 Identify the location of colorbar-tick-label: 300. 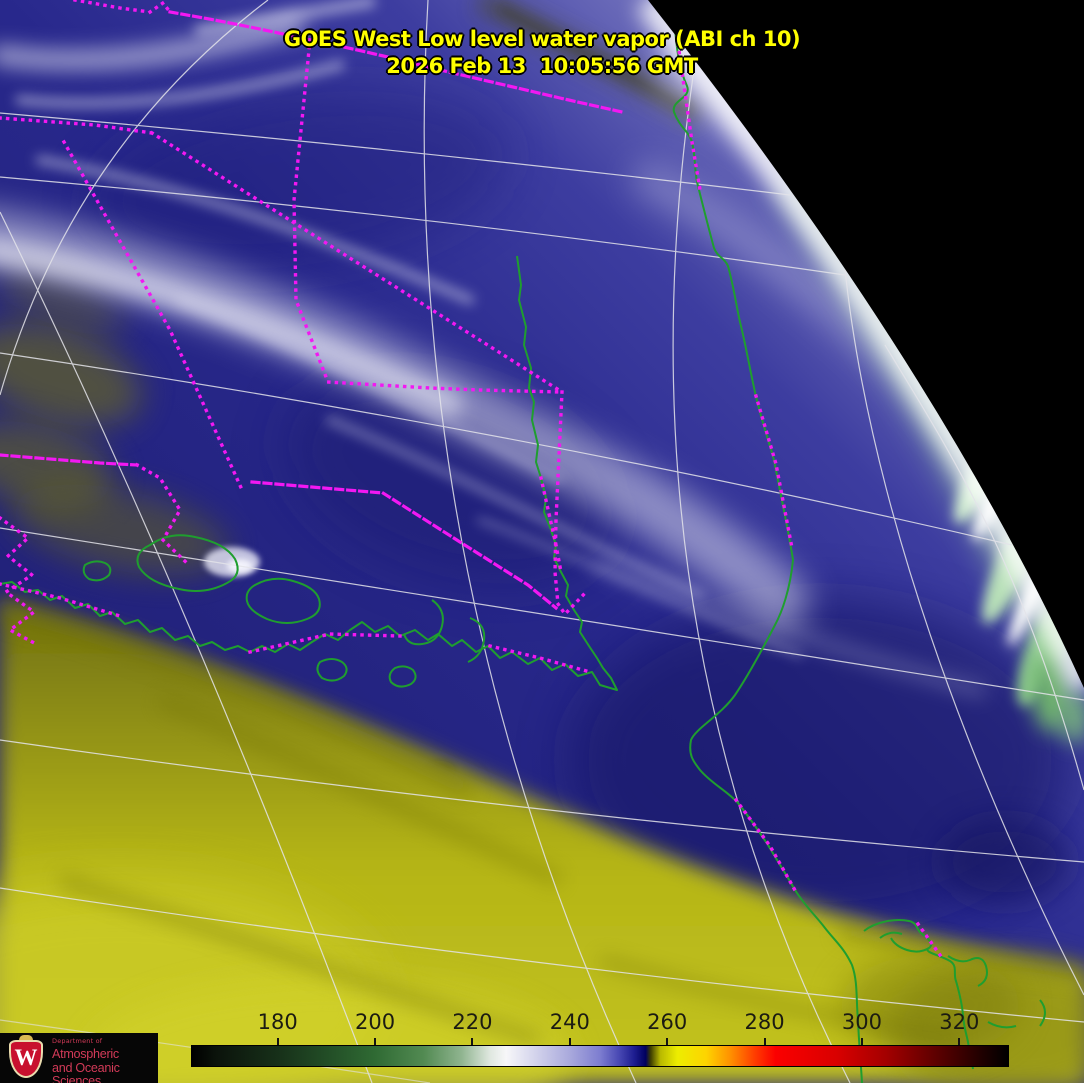
(861, 1022).